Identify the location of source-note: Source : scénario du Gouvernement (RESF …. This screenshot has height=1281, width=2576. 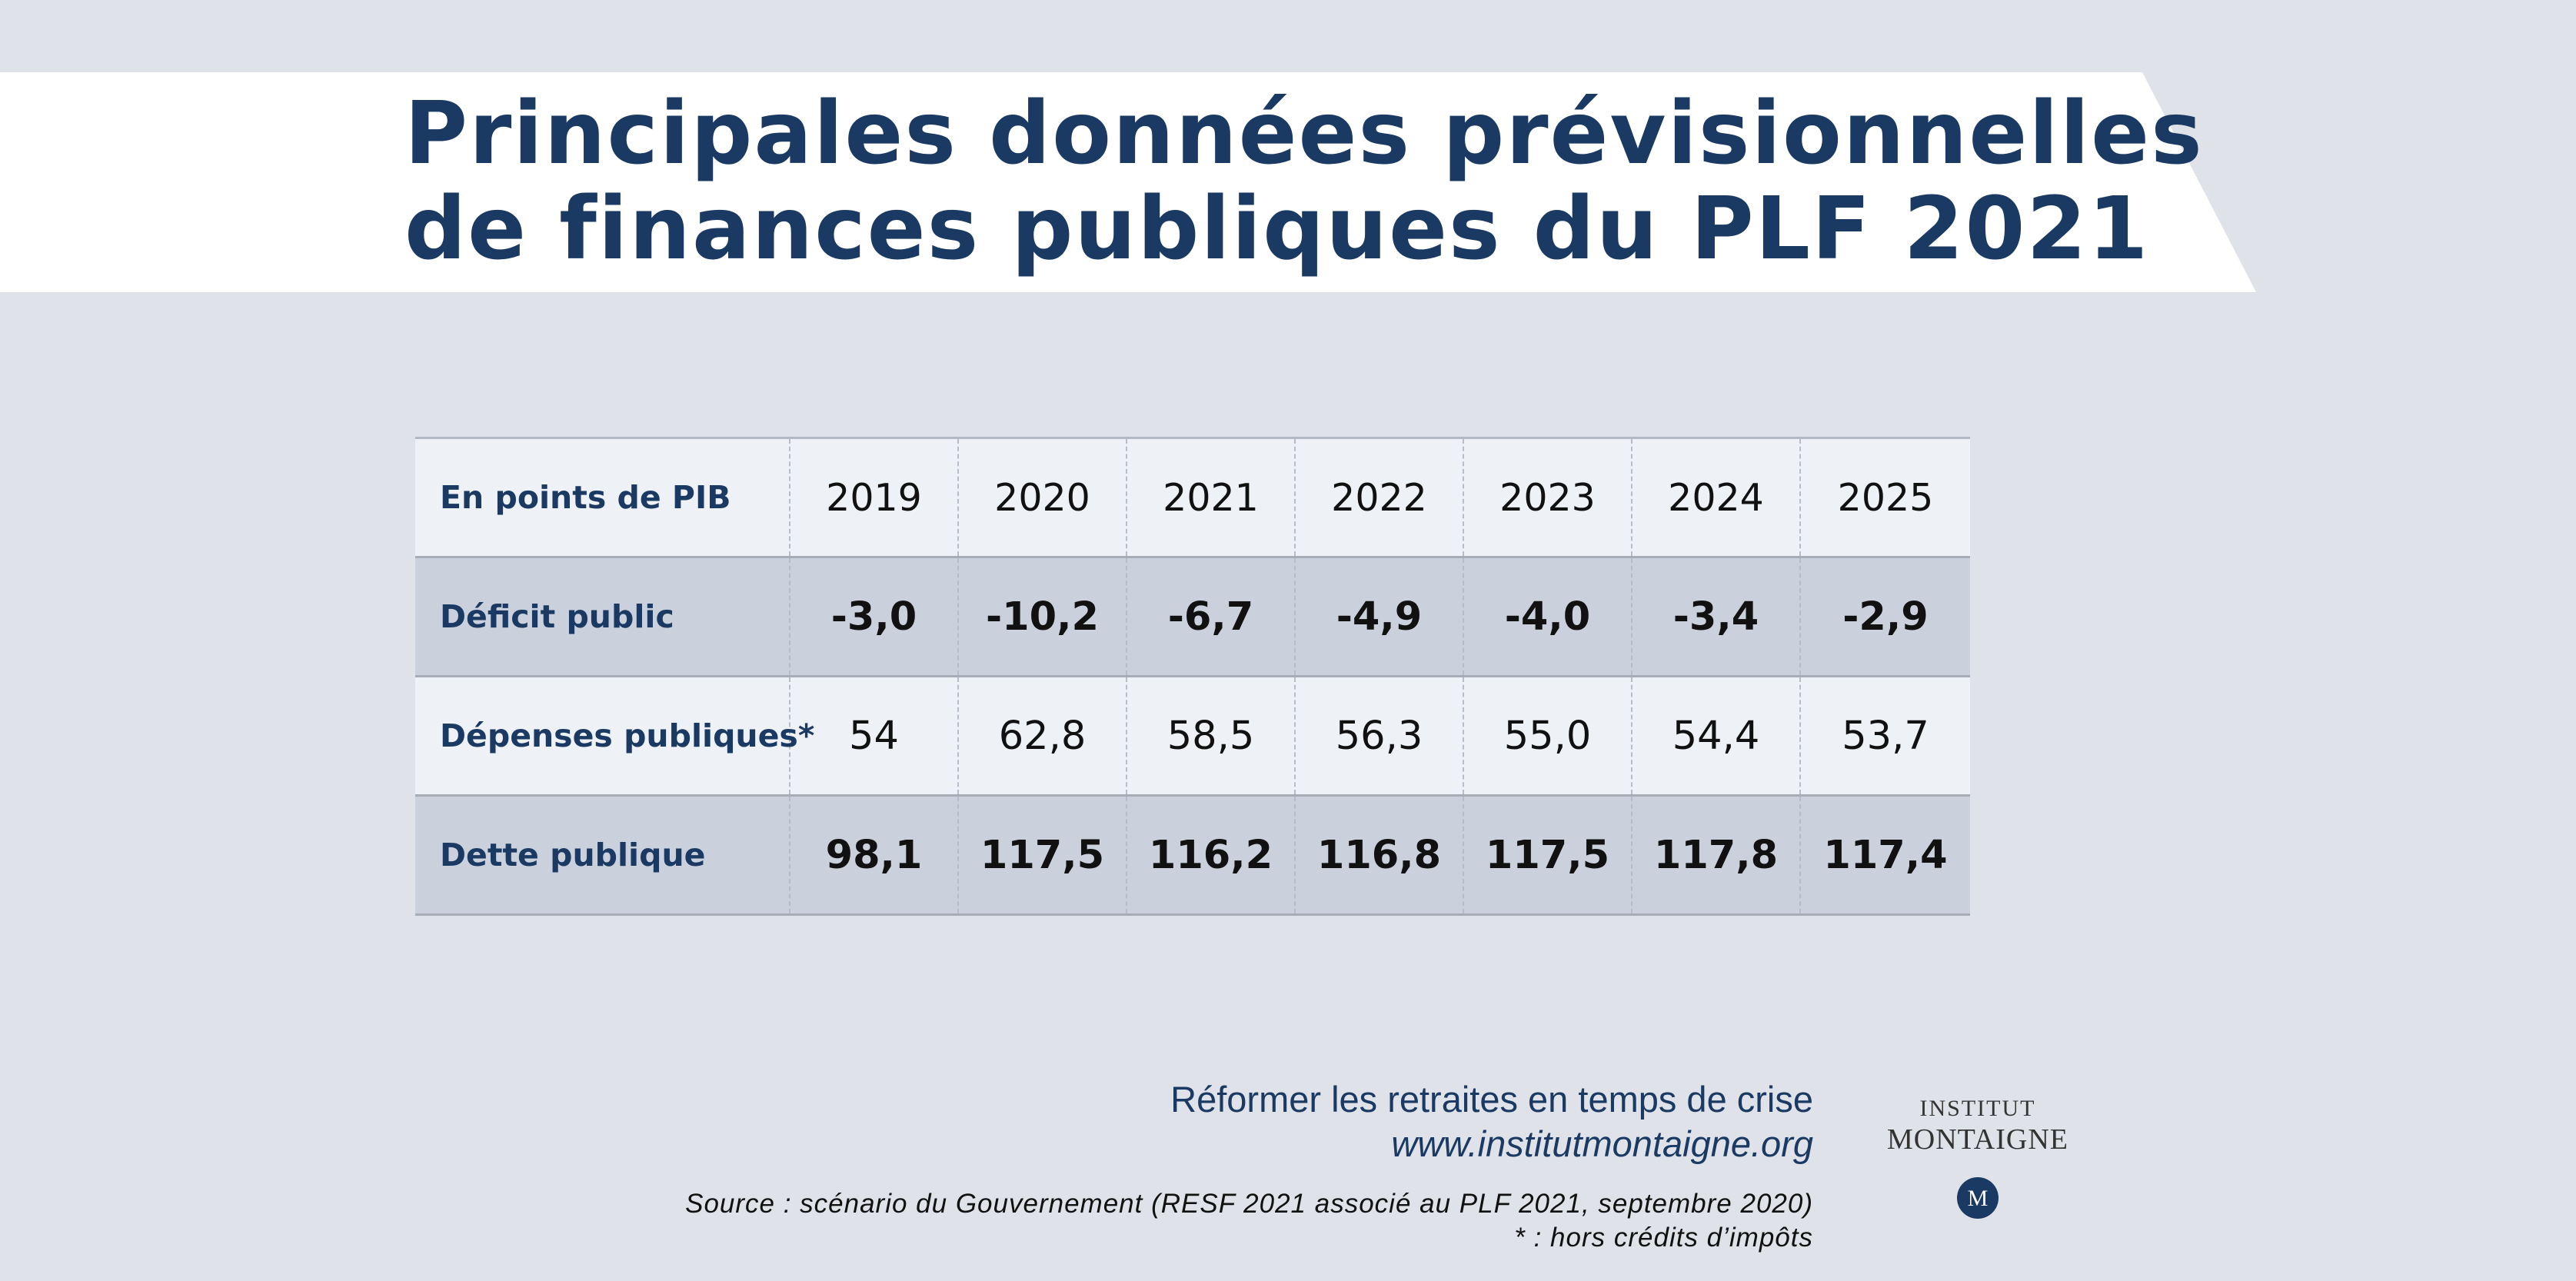
(1249, 1204).